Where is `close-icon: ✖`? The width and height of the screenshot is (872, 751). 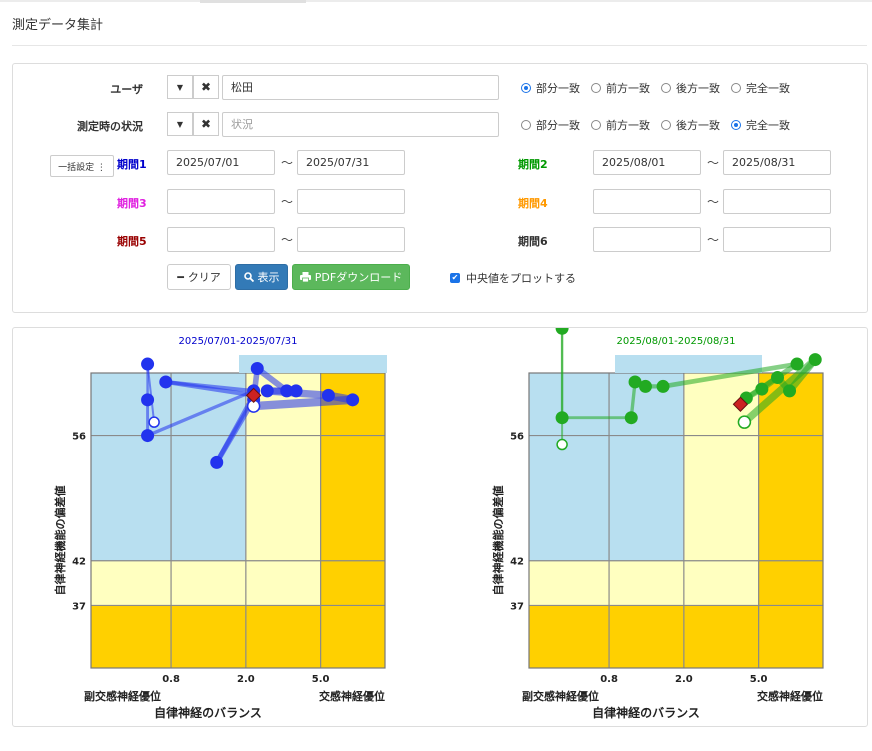
close-icon: ✖ is located at coordinates (206, 124).